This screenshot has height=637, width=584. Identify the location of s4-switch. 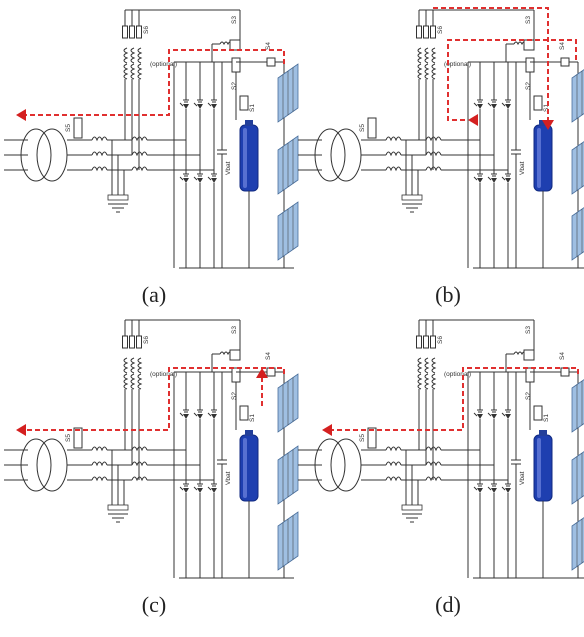
(271, 372).